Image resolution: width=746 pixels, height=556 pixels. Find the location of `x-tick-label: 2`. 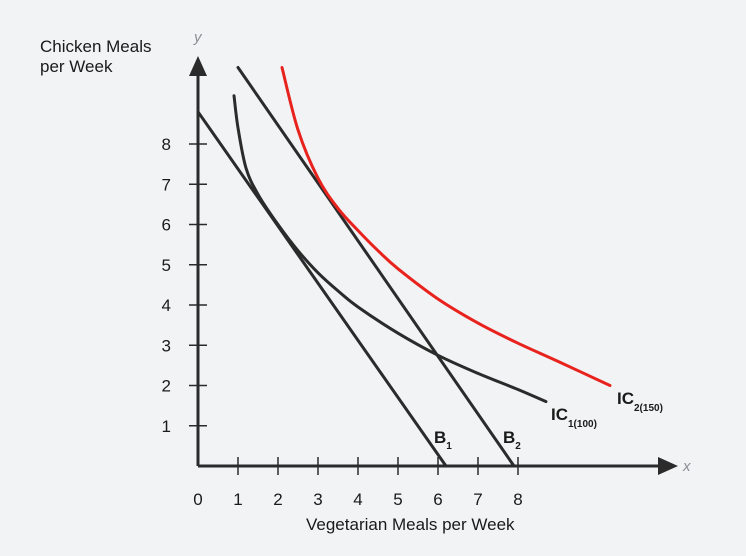

x-tick-label: 2 is located at coordinates (277, 499).